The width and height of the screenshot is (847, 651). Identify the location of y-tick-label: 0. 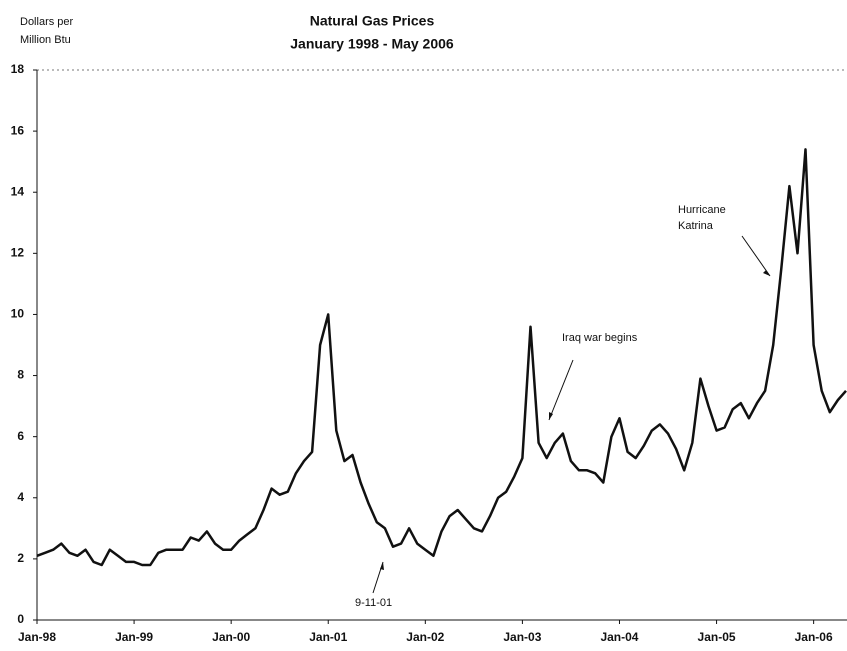
(20, 619).